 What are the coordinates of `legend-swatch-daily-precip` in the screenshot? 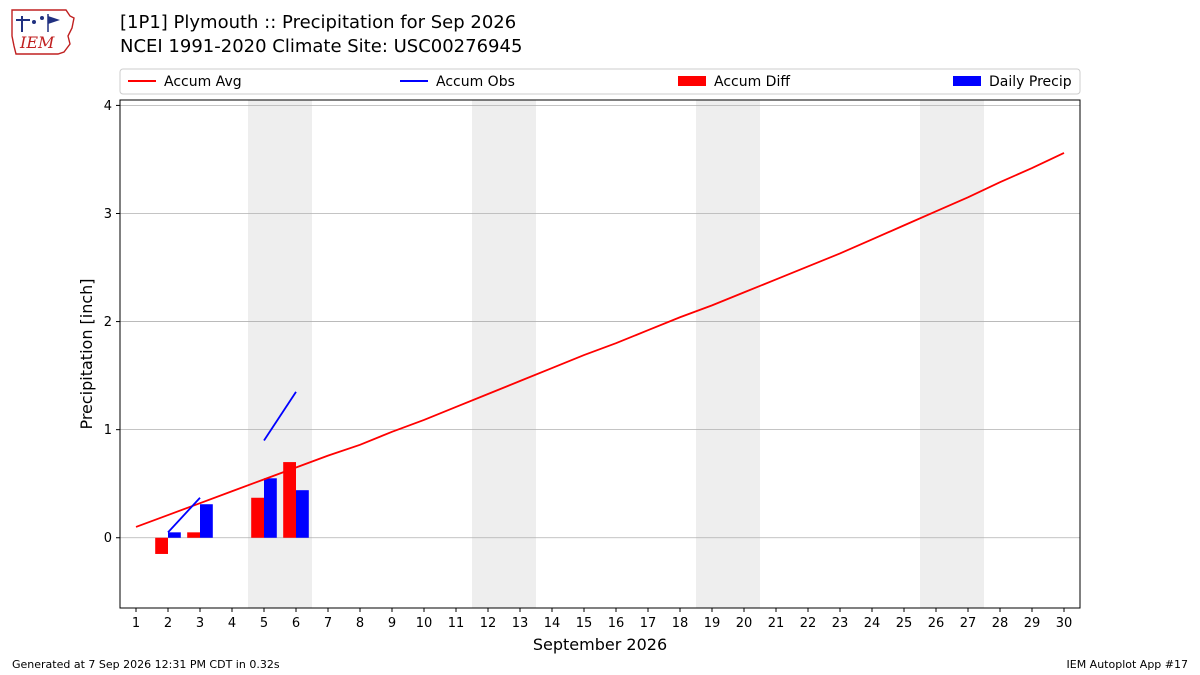 It's located at (967, 81).